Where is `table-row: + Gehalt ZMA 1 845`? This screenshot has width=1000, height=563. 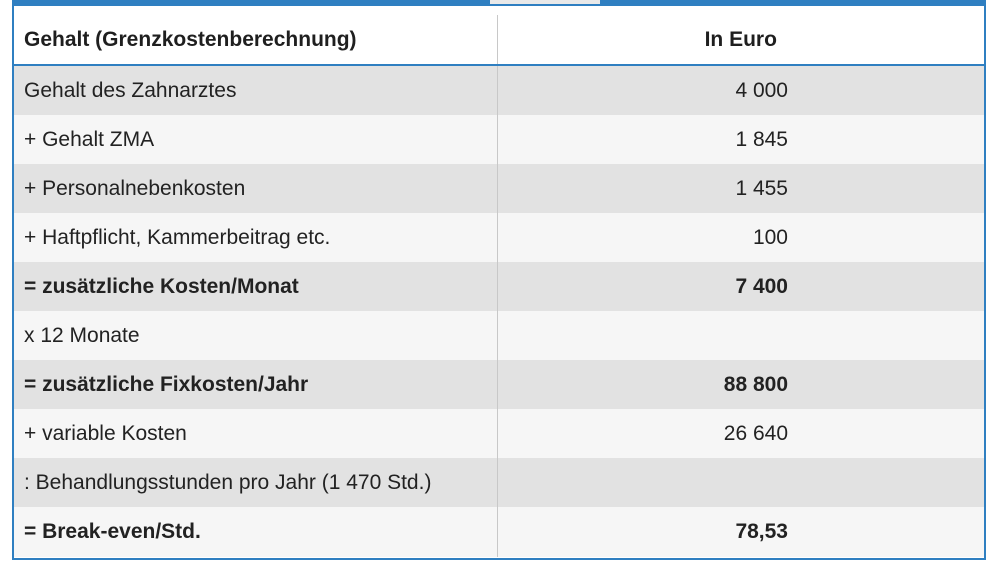
table-row: + Gehalt ZMA 1 845 is located at coordinates (499, 139).